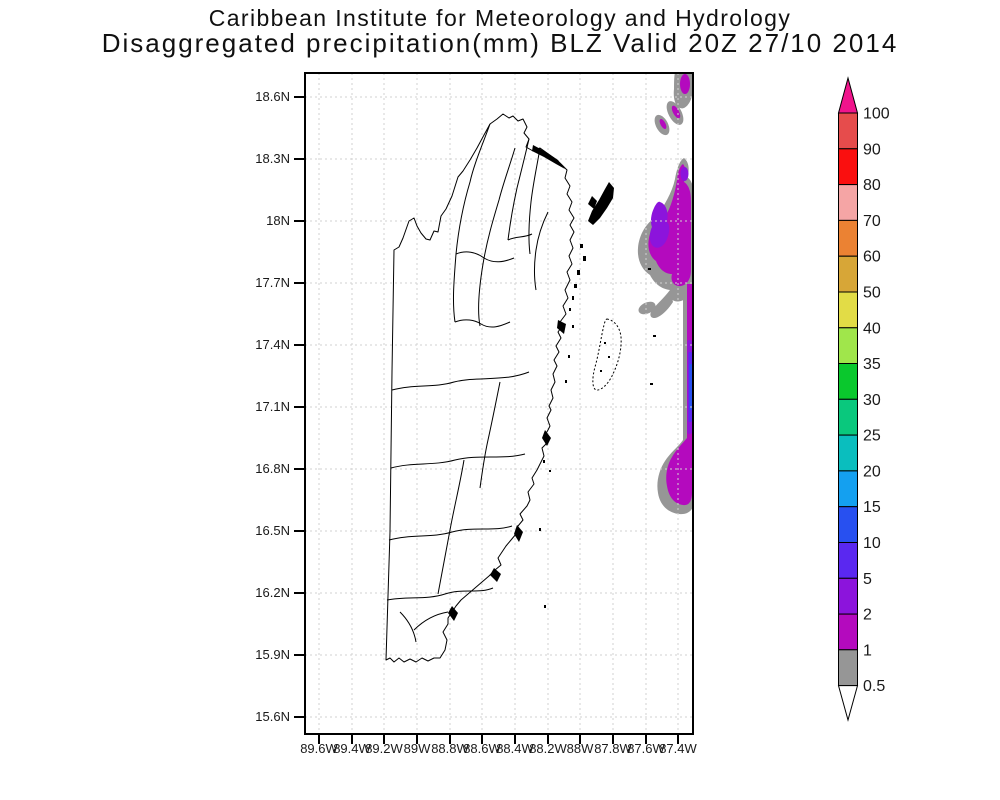  What do you see at coordinates (867, 615) in the screenshot?
I see `colorbar-tick-label: 2` at bounding box center [867, 615].